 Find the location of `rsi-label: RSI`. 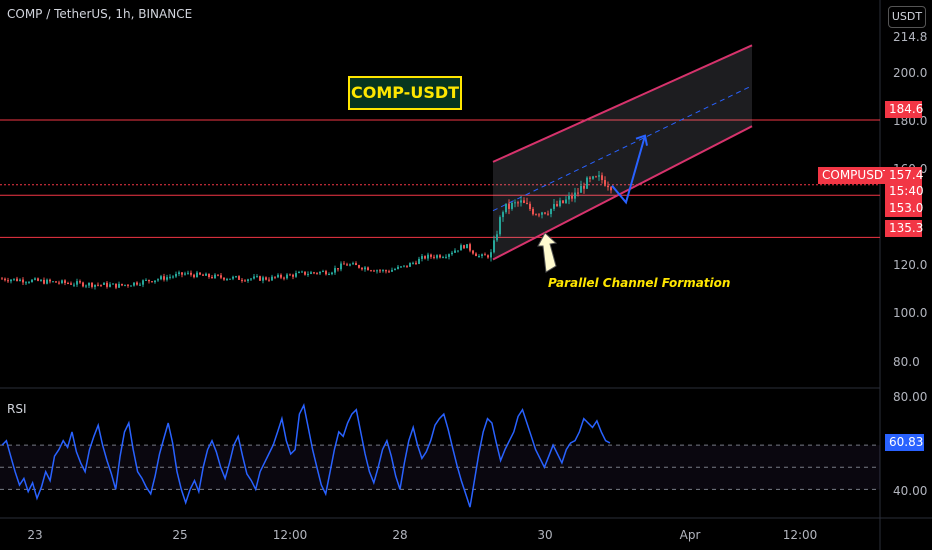

rsi-label: RSI is located at coordinates (17, 409).